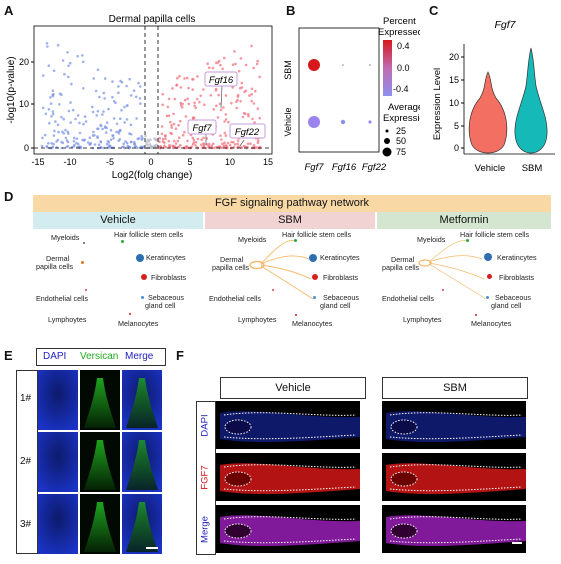  I want to click on follicle-outline, so click(290, 478).